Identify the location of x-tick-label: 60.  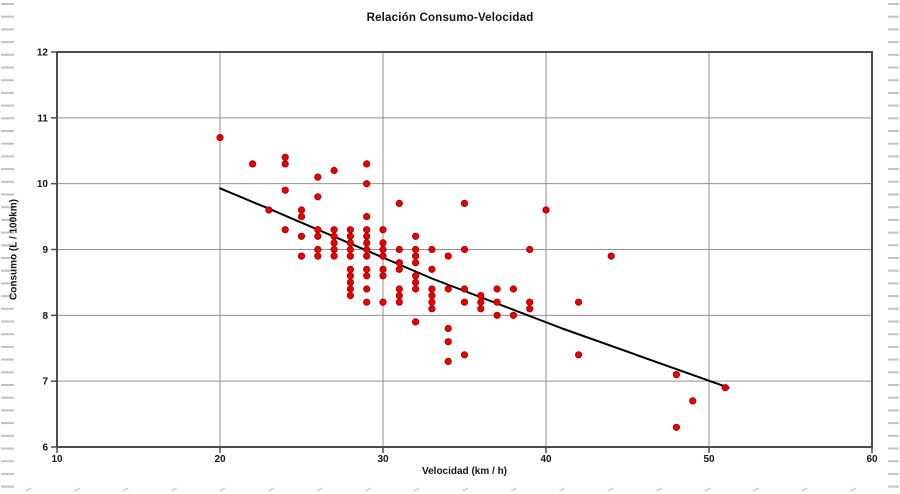
(872, 459).